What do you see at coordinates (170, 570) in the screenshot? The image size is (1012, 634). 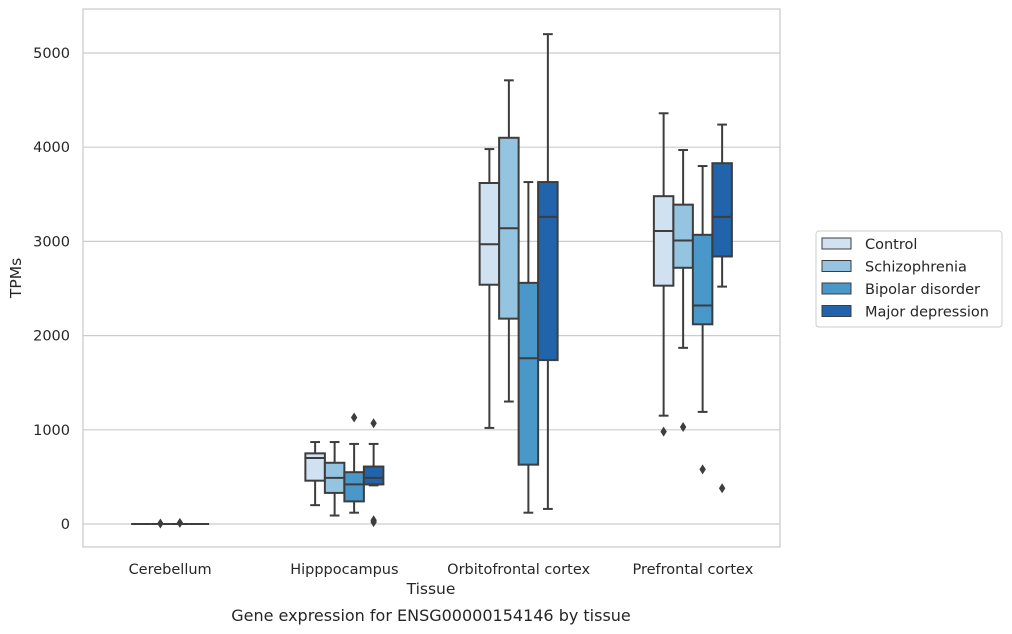 I see `x-tick-label: Cerebellum` at bounding box center [170, 570].